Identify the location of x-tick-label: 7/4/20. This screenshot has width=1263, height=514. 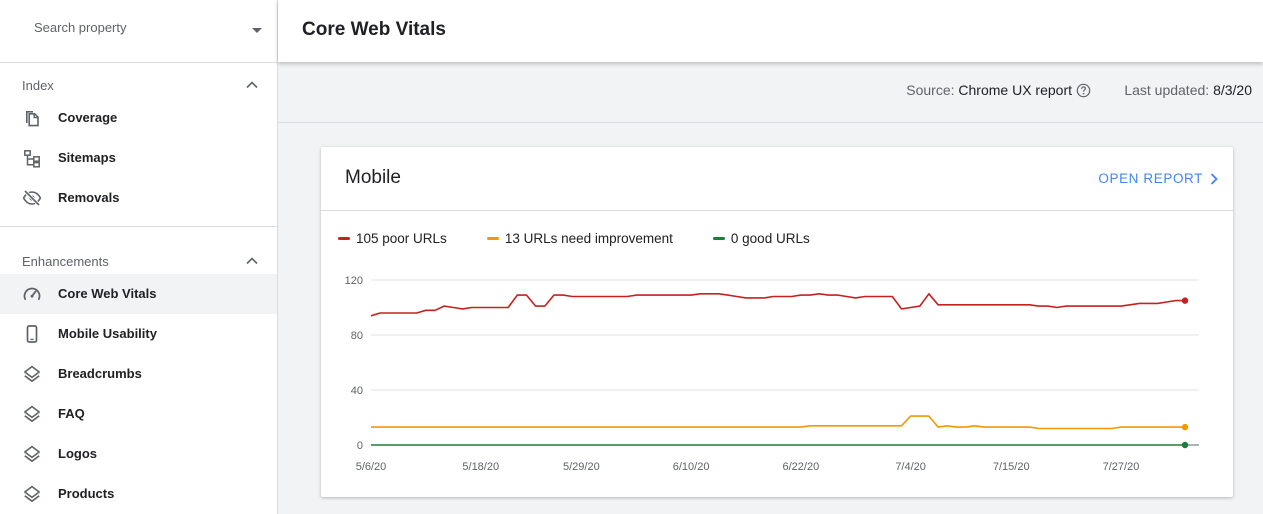
(910, 467).